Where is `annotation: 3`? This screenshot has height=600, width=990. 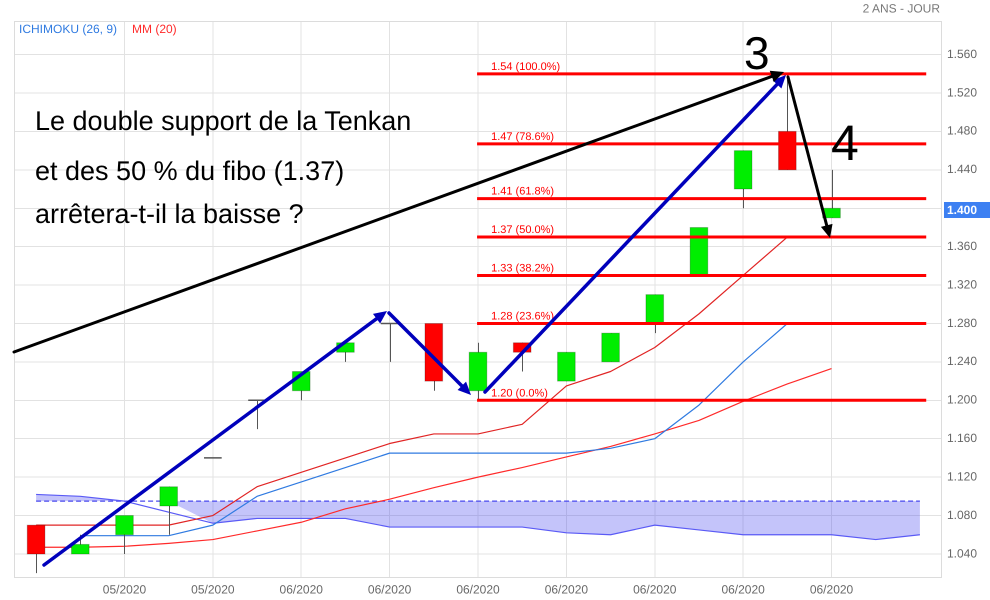
annotation: 3 is located at coordinates (757, 53).